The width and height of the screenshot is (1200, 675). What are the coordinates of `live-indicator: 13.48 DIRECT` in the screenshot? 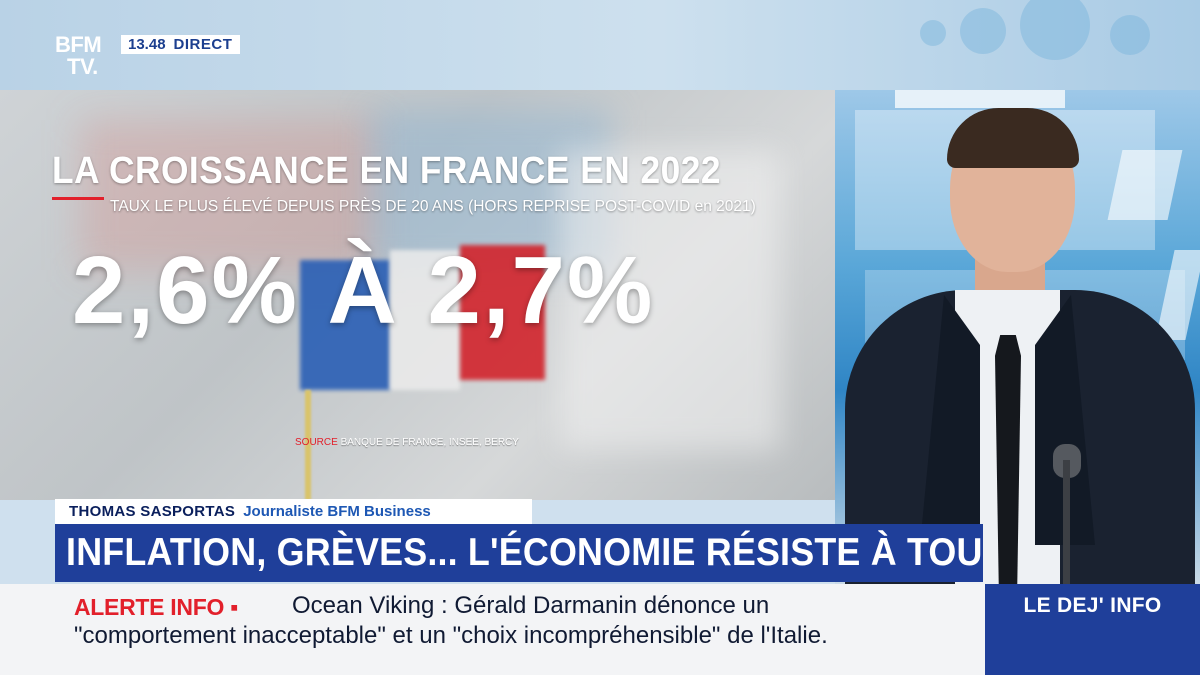 It's located at (181, 44).